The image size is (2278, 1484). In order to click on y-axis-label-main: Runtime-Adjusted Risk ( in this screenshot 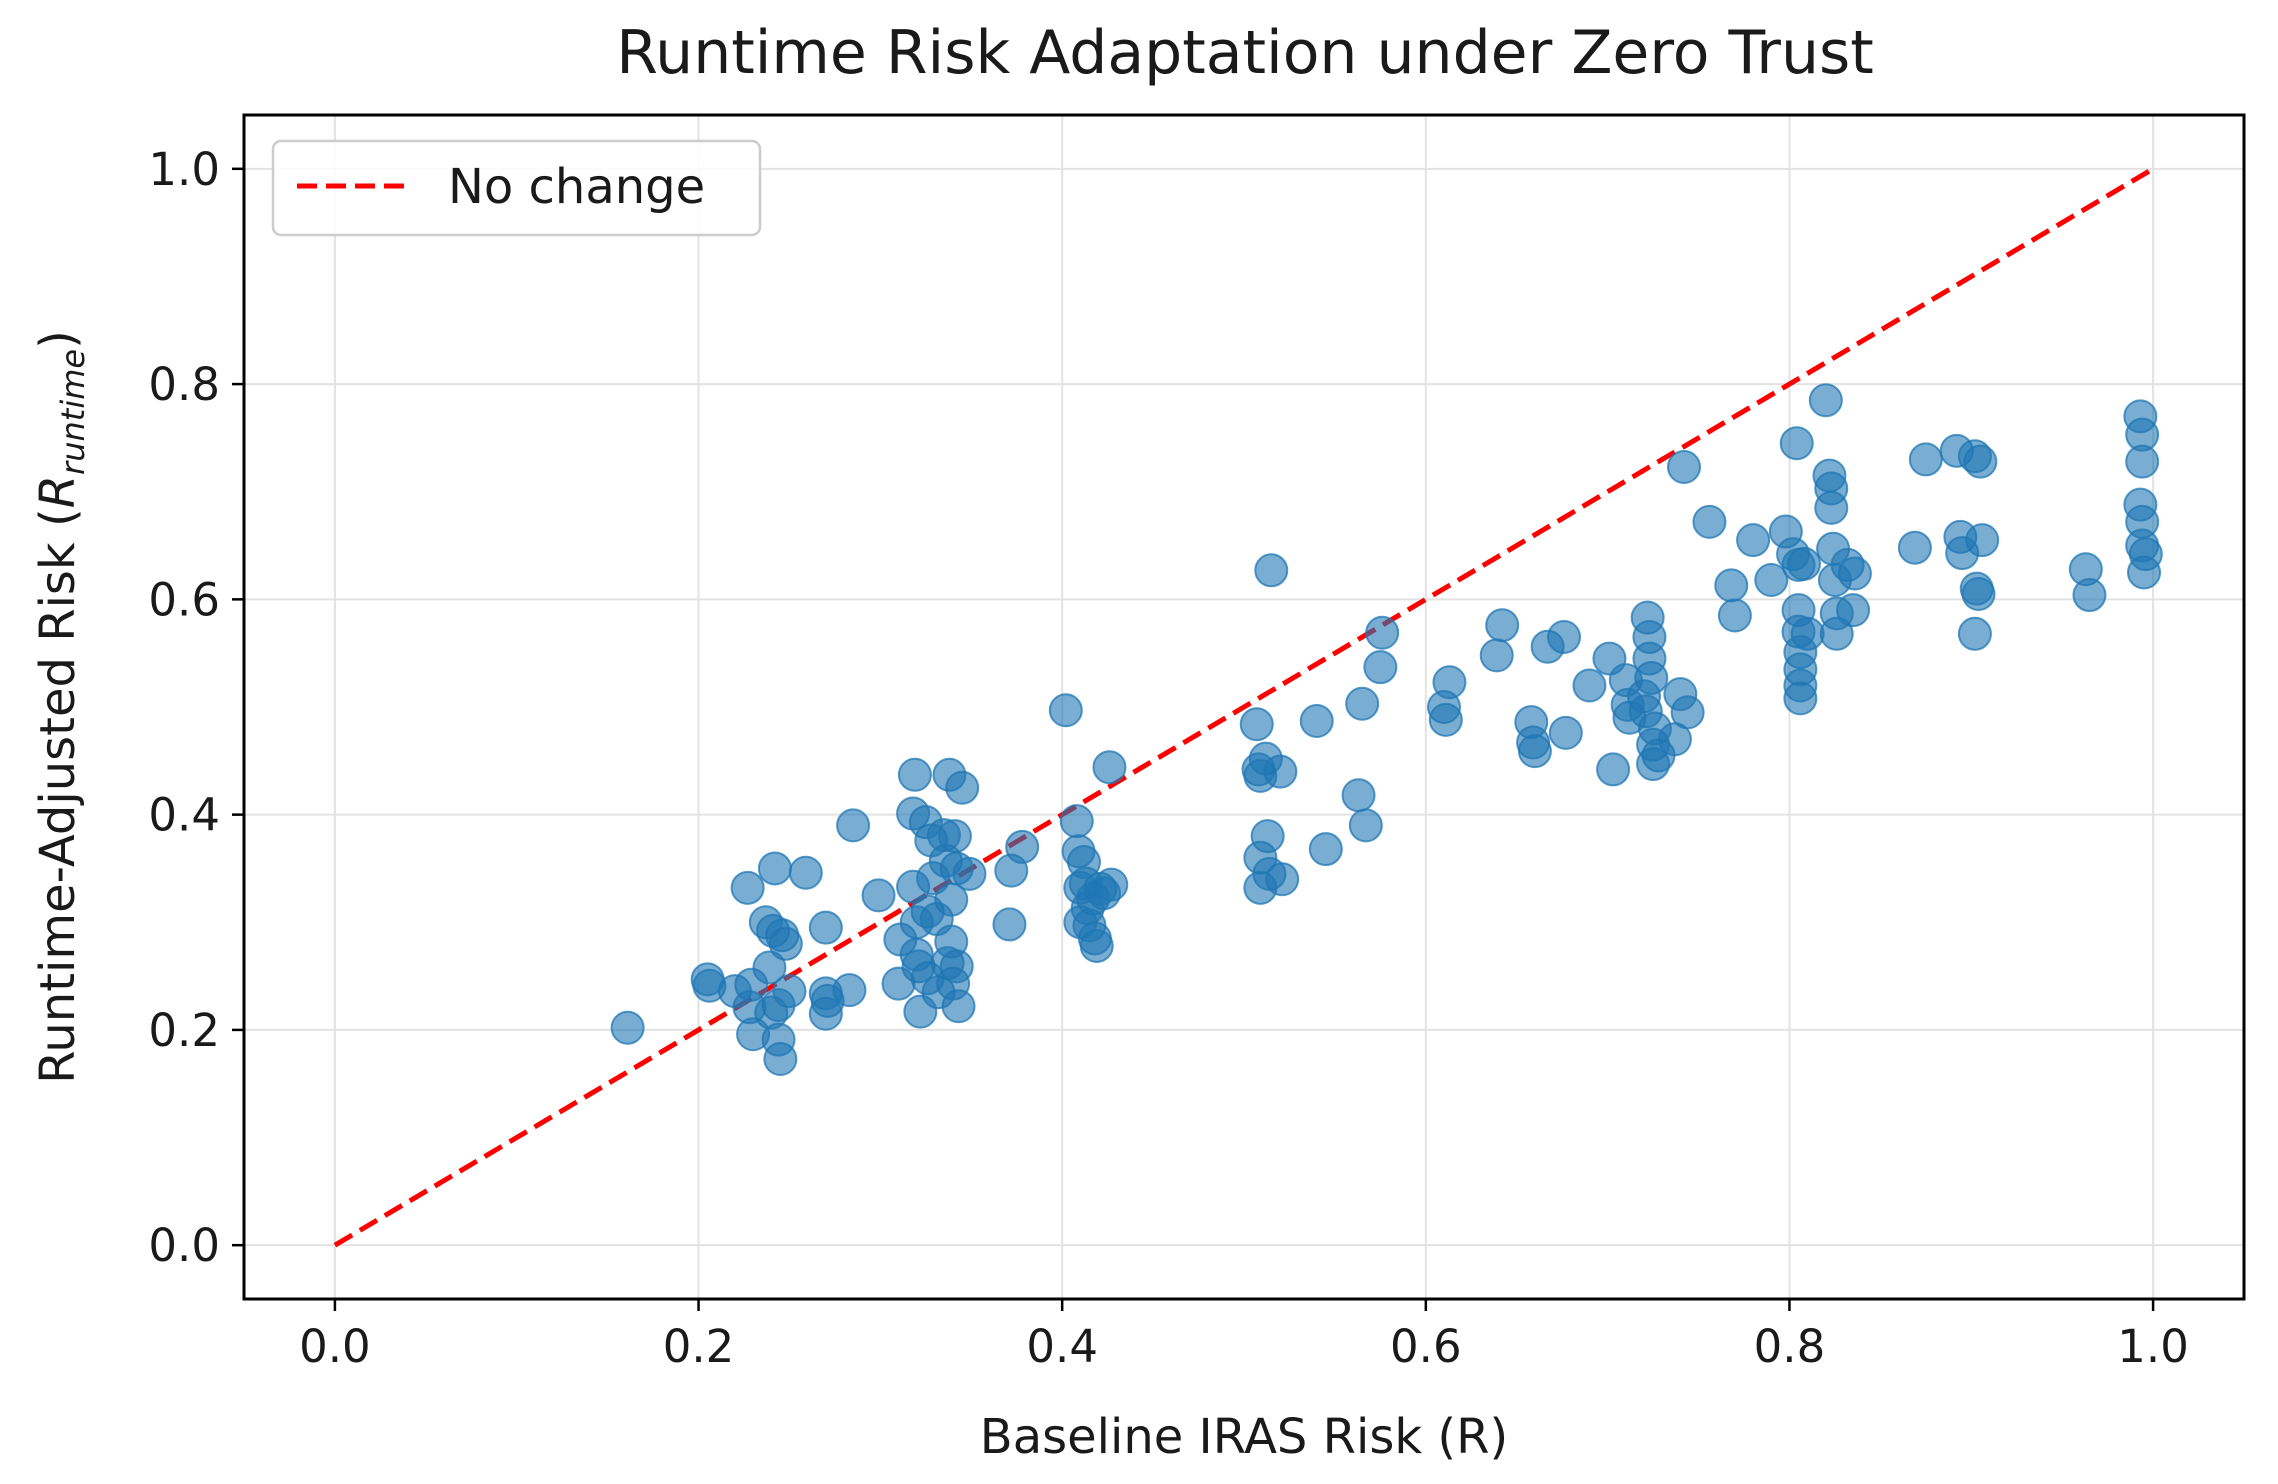, I will do `click(58, 796)`.